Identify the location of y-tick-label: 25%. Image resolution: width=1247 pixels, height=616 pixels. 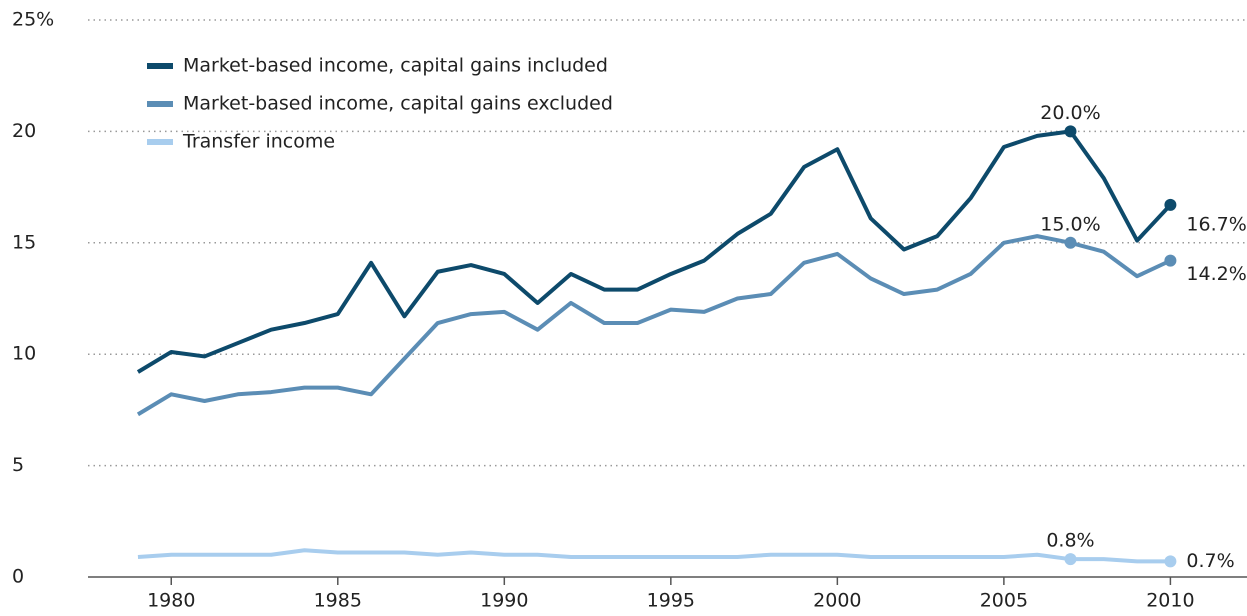
(33, 20).